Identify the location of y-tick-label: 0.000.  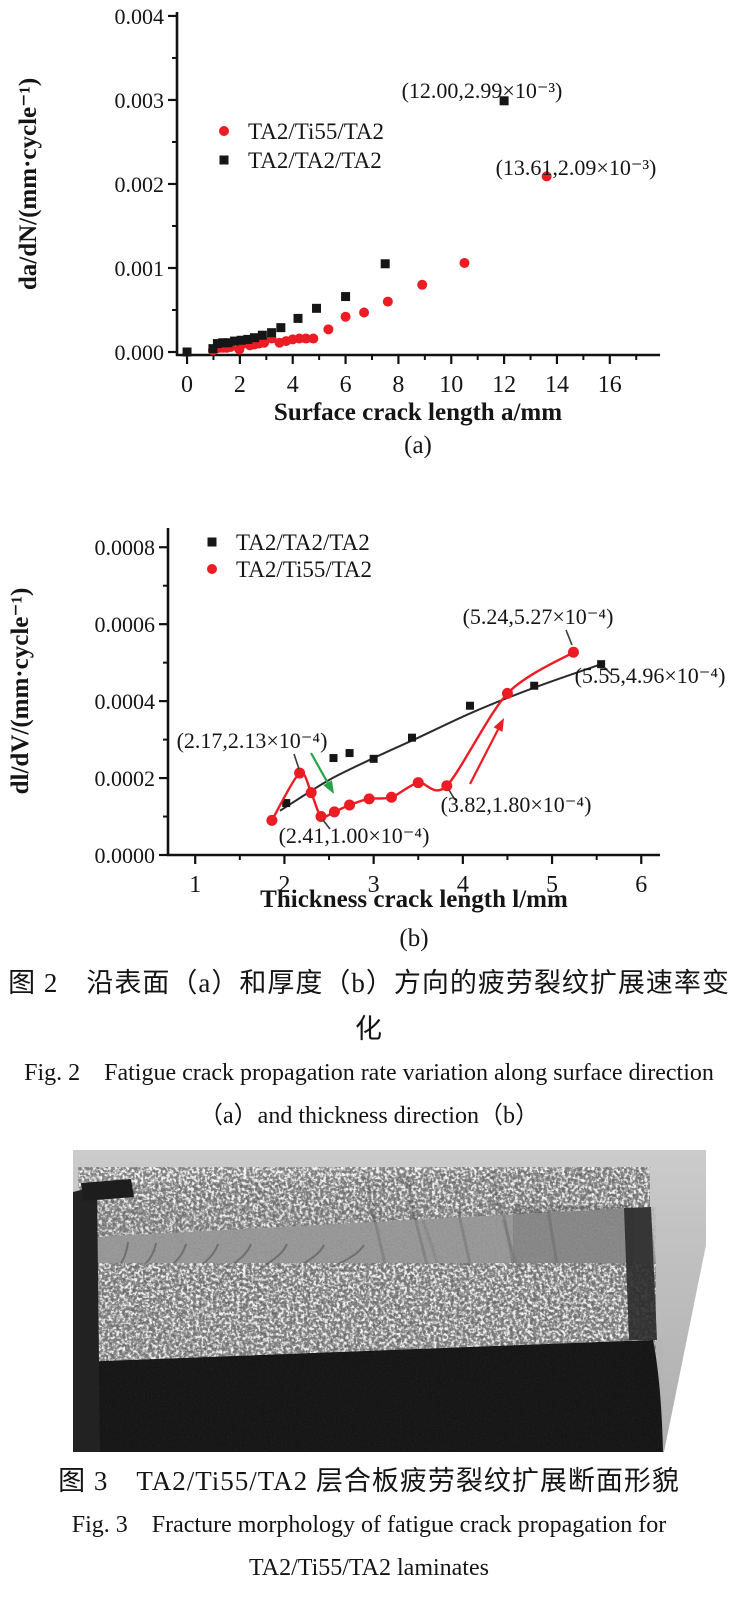
(140, 352).